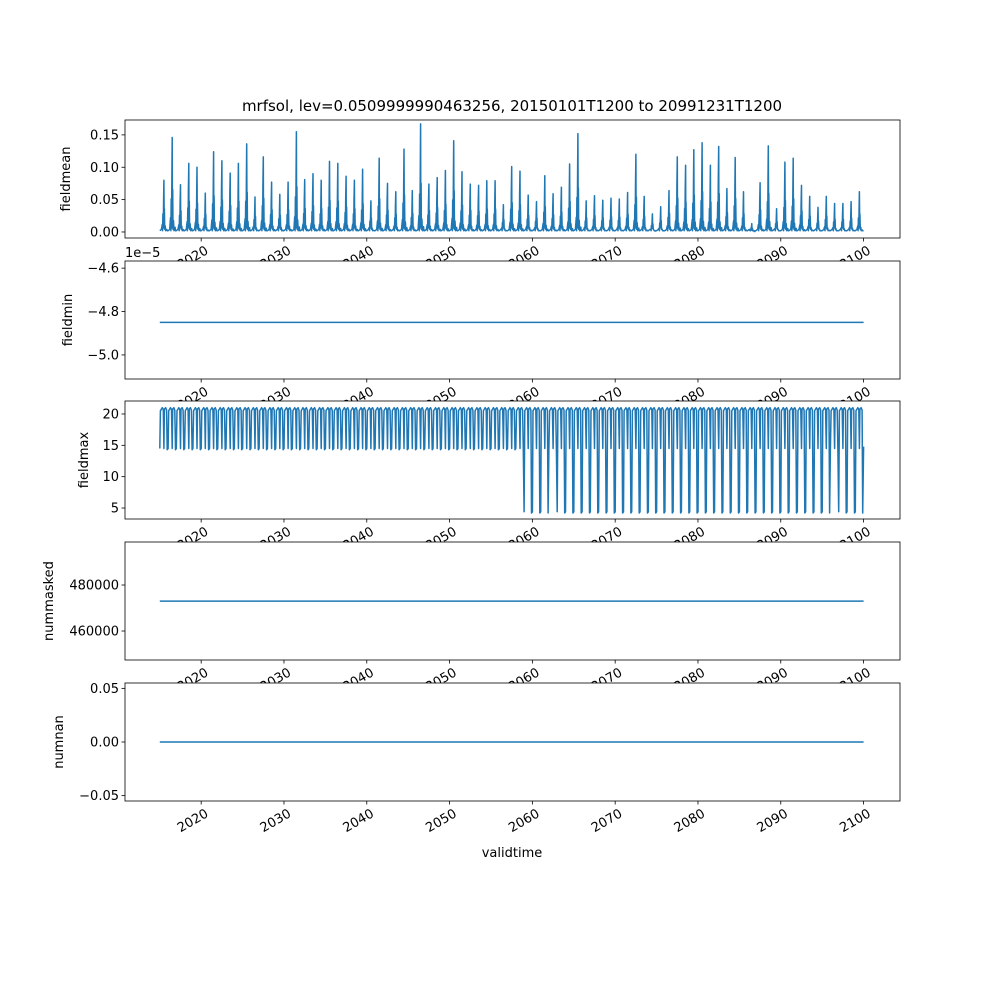  What do you see at coordinates (94, 586) in the screenshot?
I see `y-tick-label: 480000` at bounding box center [94, 586].